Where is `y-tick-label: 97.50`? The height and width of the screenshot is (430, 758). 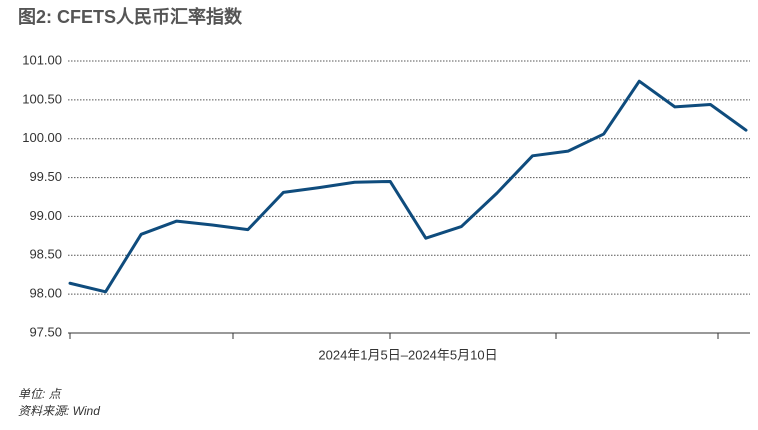 y-tick-label: 97.50 is located at coordinates (45, 331).